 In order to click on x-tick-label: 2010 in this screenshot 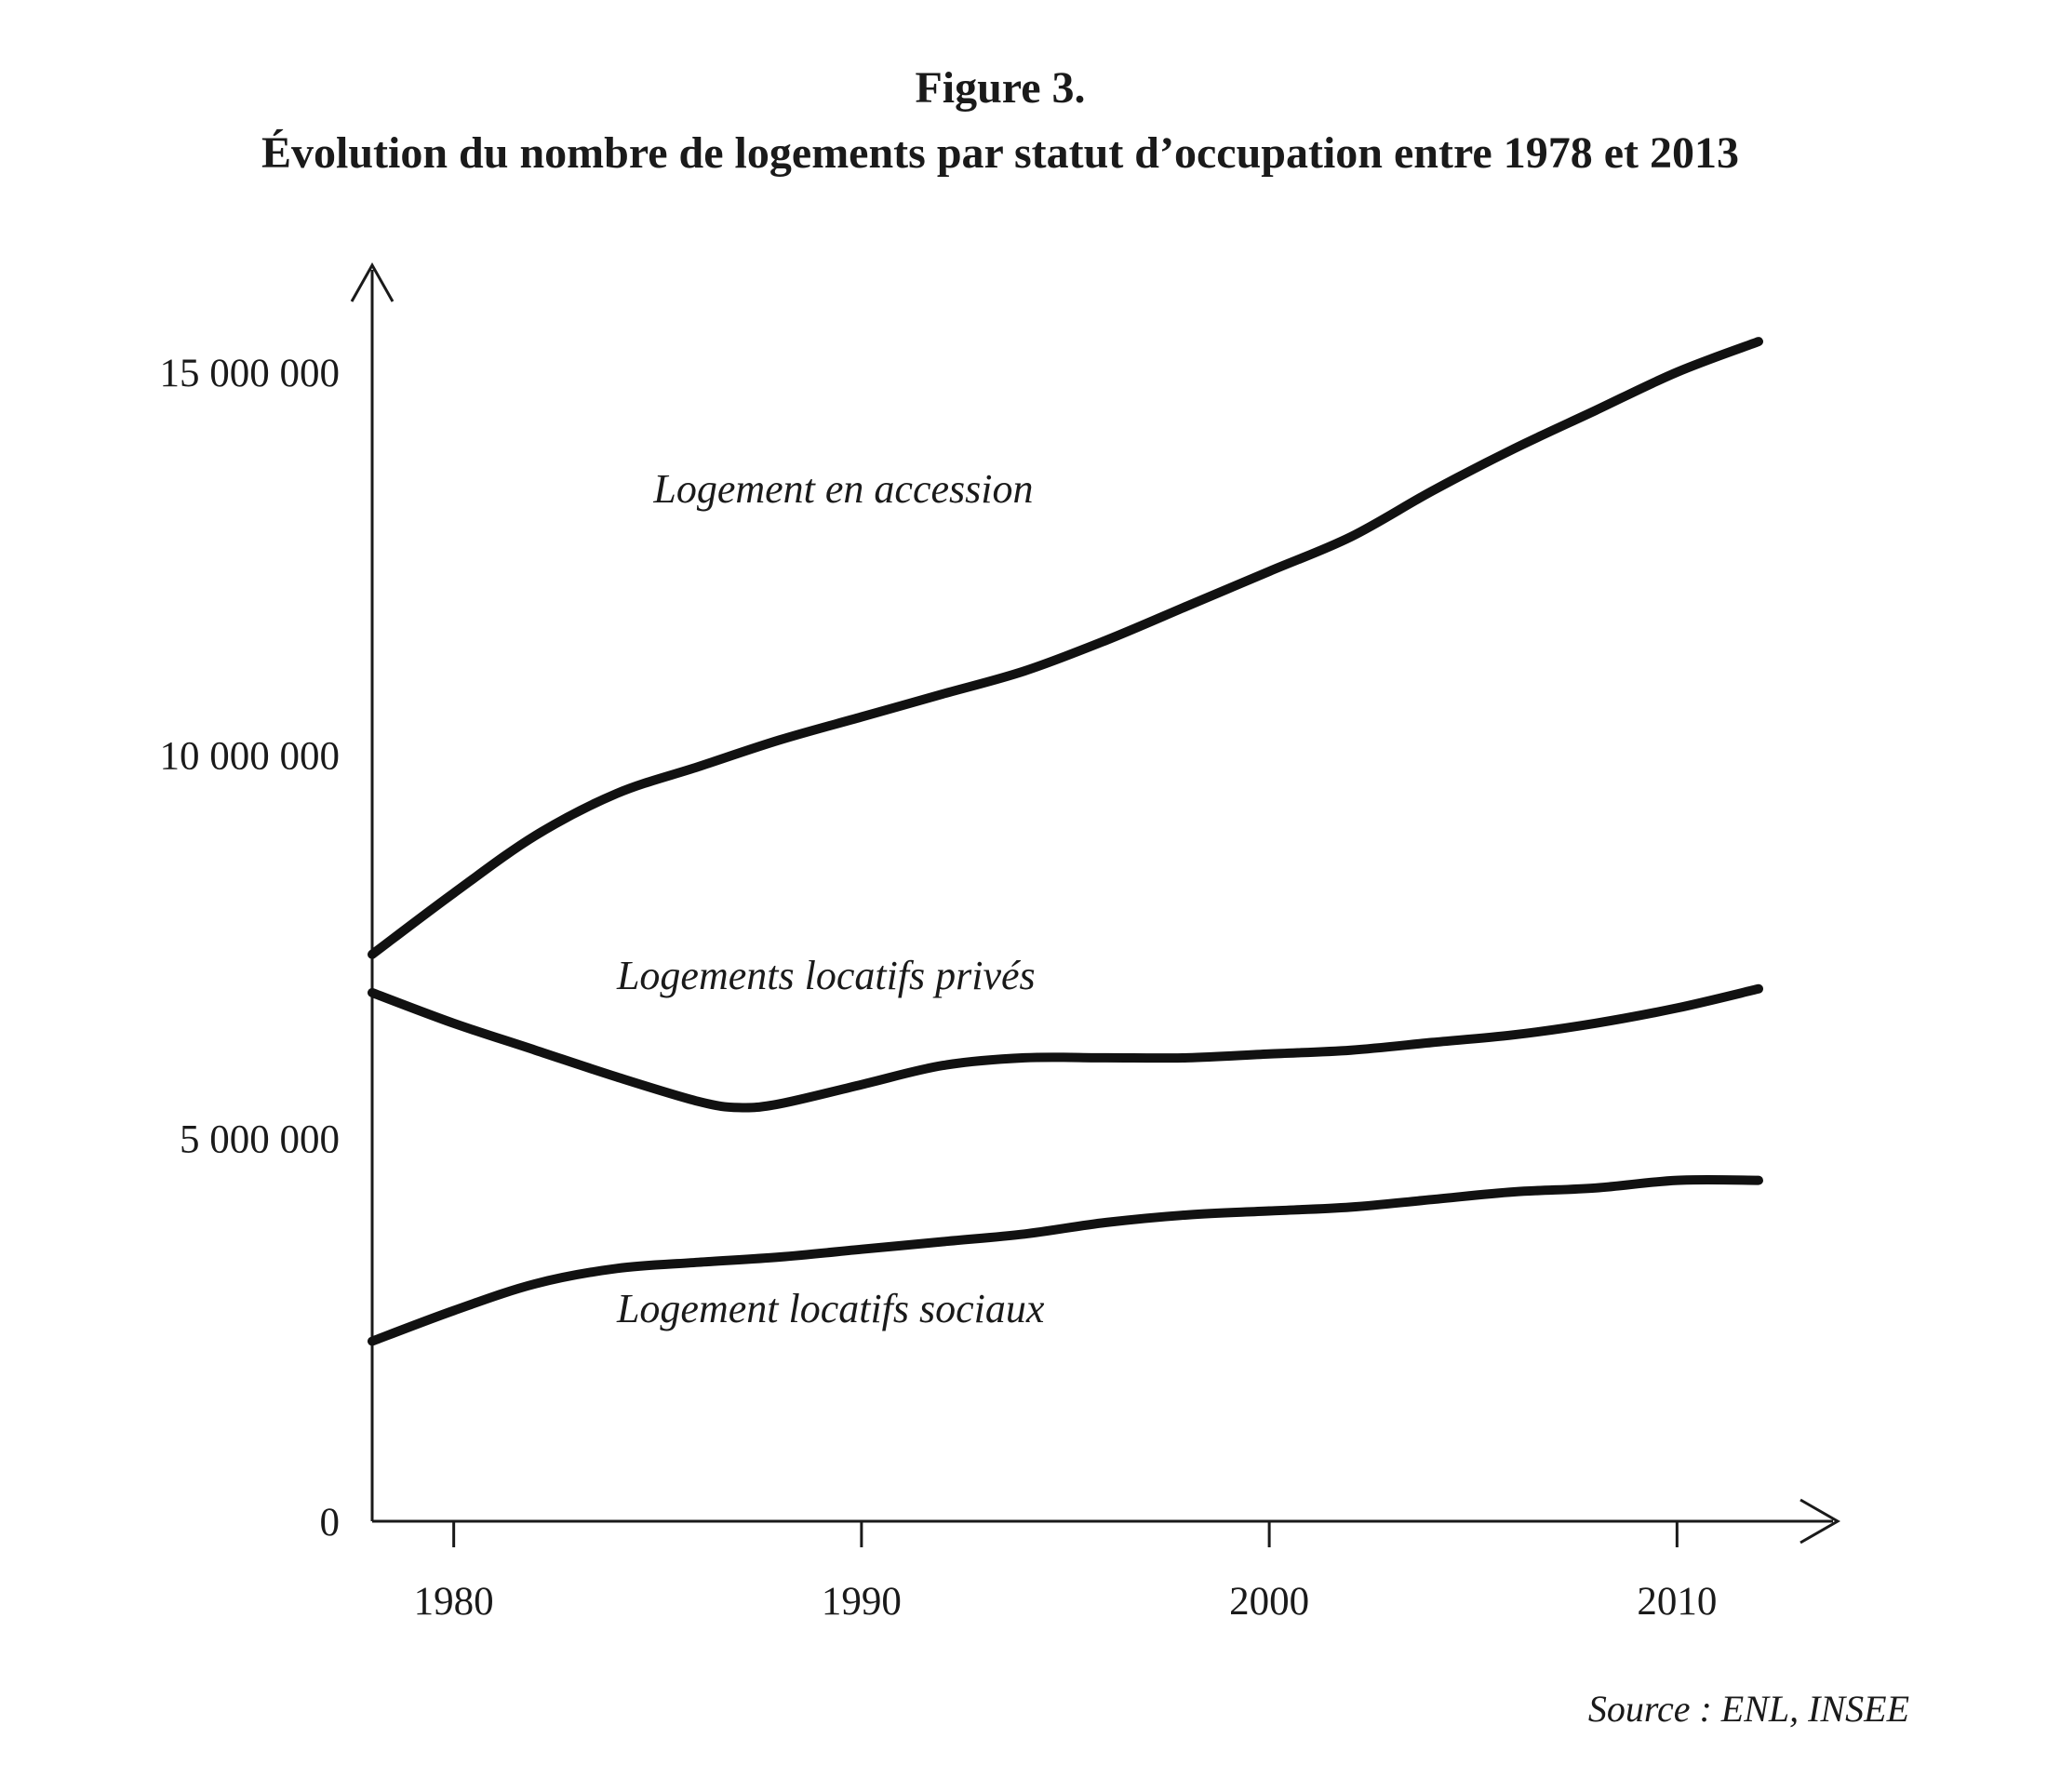, I will do `click(1677, 1602)`.